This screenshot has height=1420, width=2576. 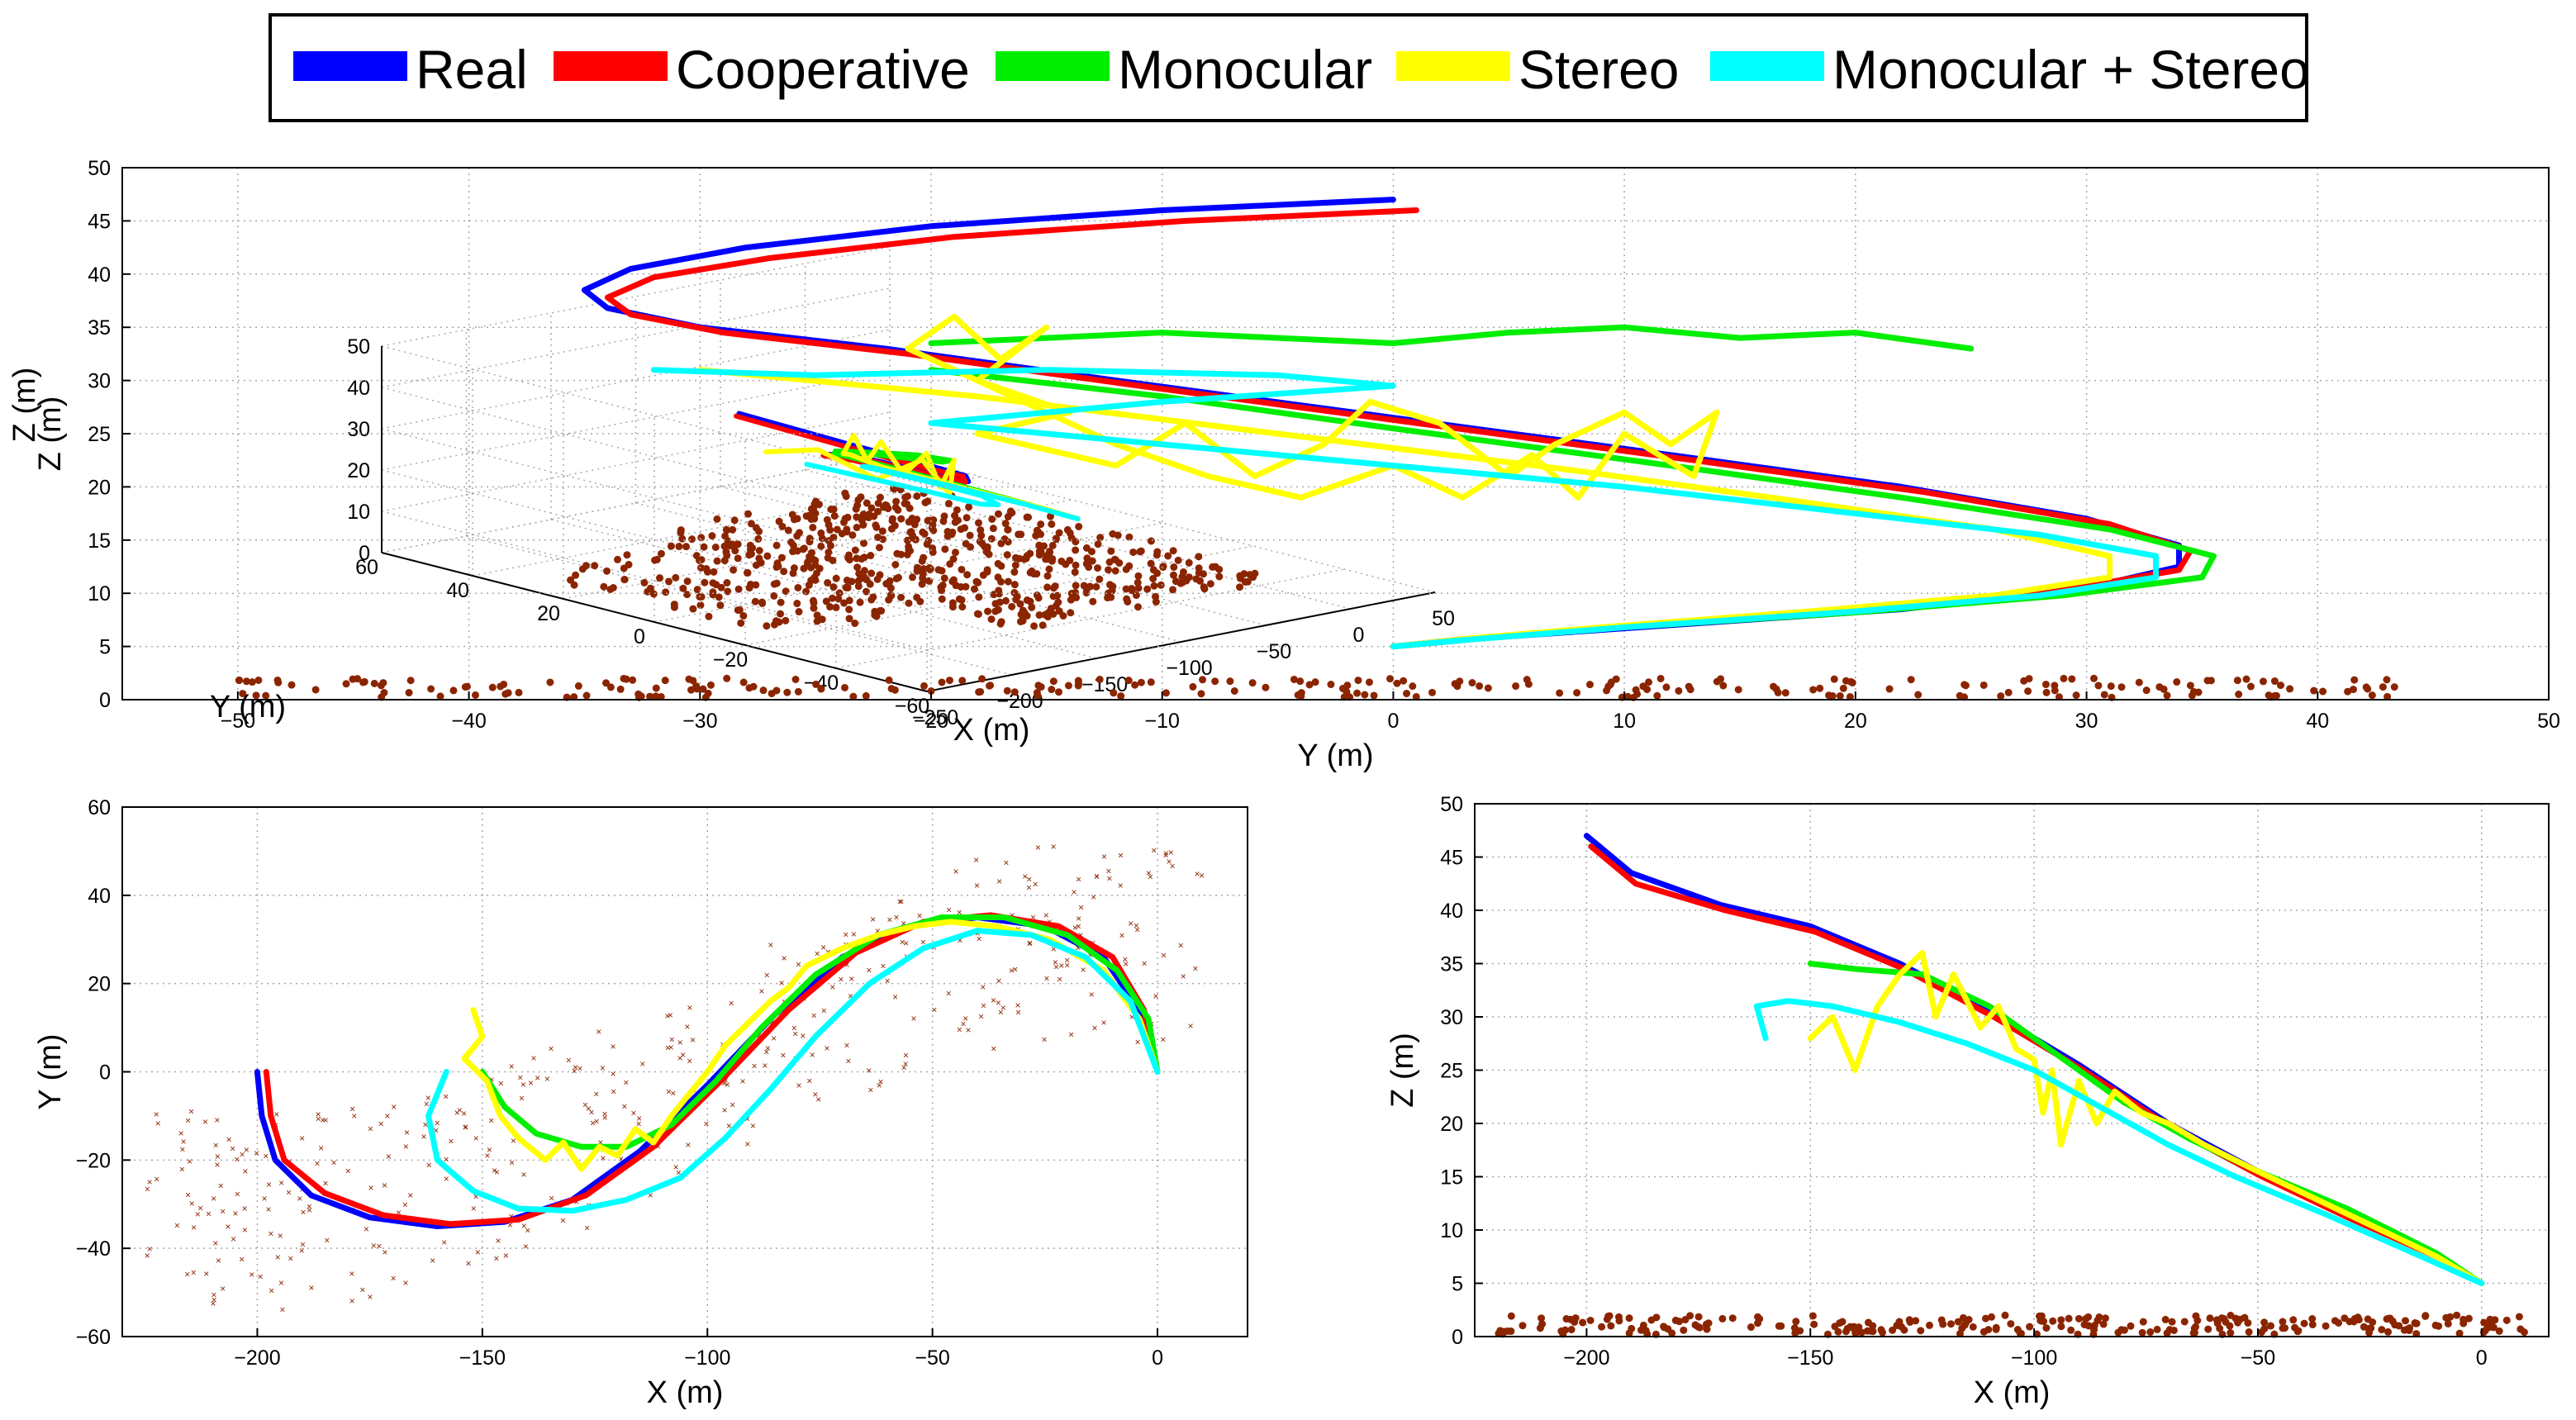 I want to click on x-tick-label: 0, so click(x=1393, y=721).